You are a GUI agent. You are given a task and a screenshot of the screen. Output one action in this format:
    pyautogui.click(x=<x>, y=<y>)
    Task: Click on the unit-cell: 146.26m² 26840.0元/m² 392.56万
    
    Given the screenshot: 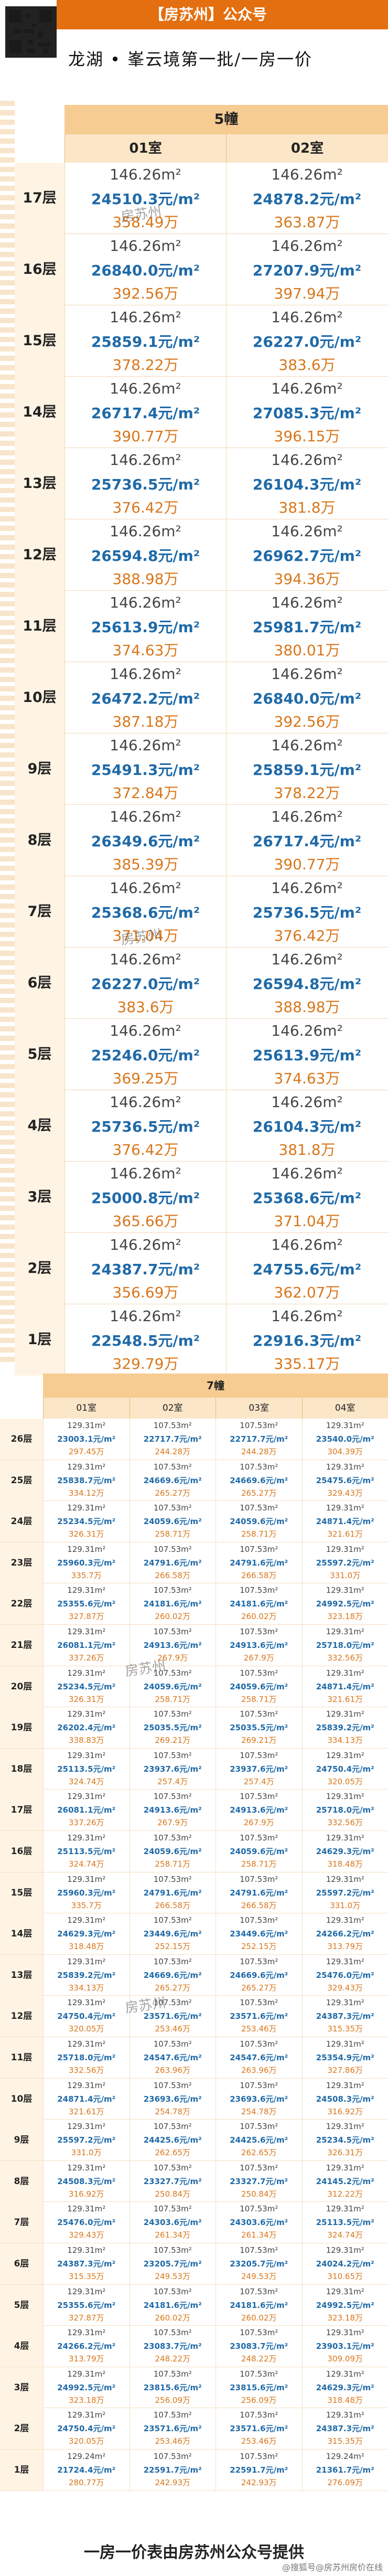 What is the action you would take?
    pyautogui.click(x=306, y=697)
    